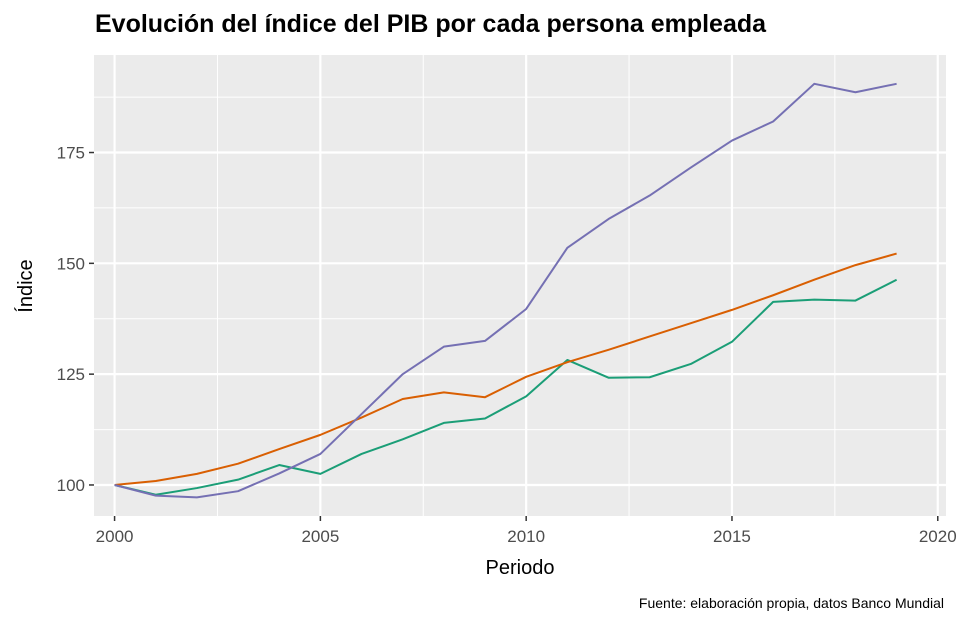  I want to click on x-axis: 2000 2005 2010 2015 2020, so click(526, 531).